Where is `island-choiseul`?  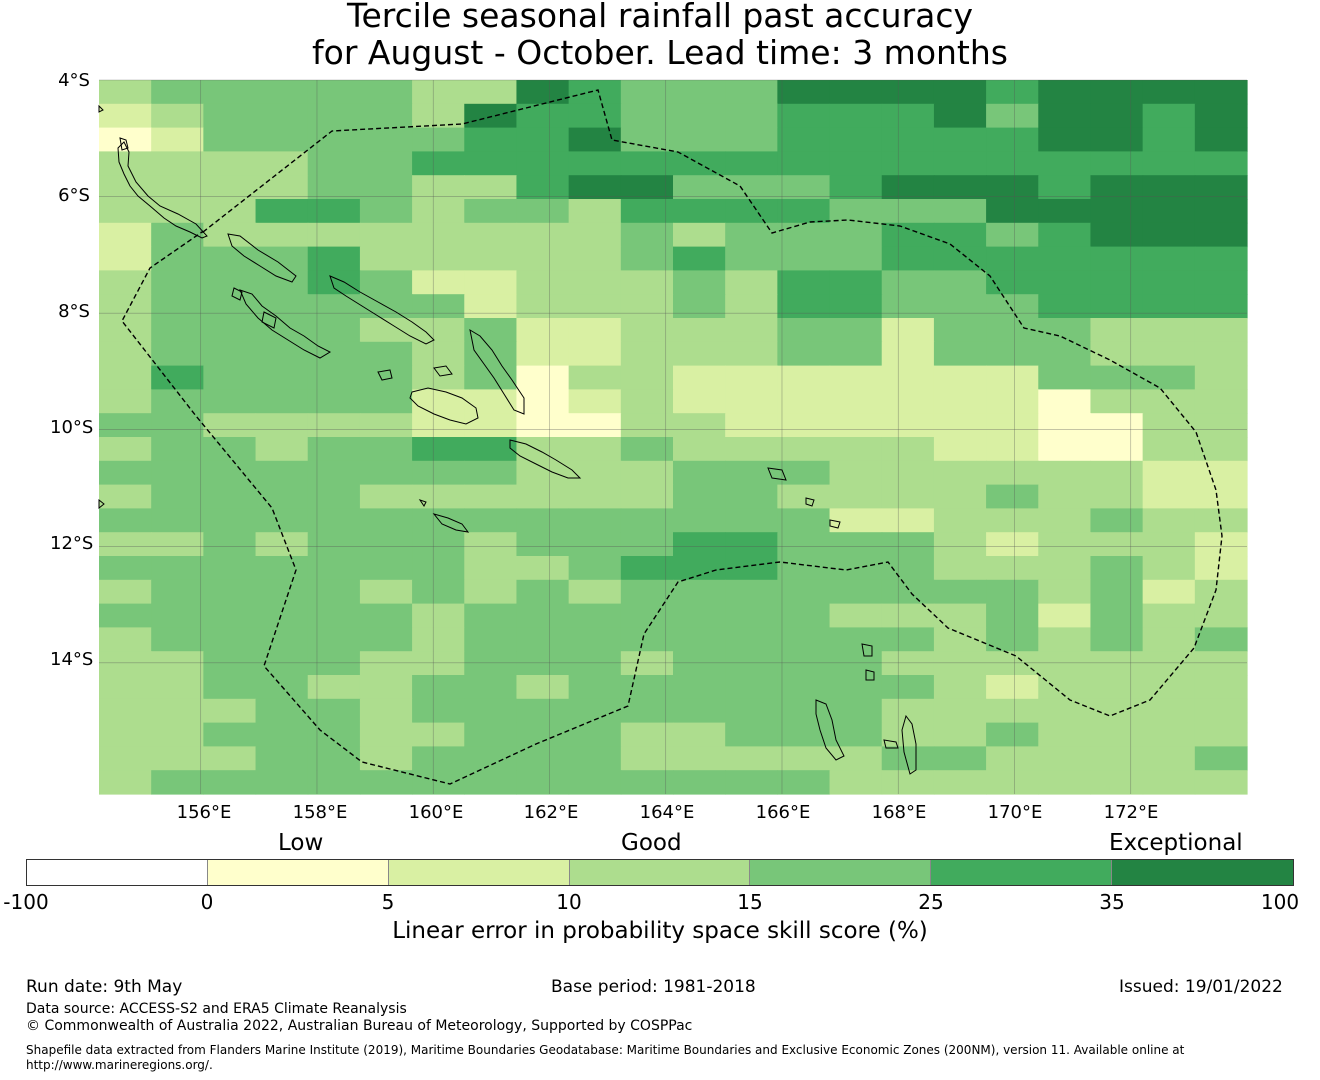 island-choiseul is located at coordinates (262, 258).